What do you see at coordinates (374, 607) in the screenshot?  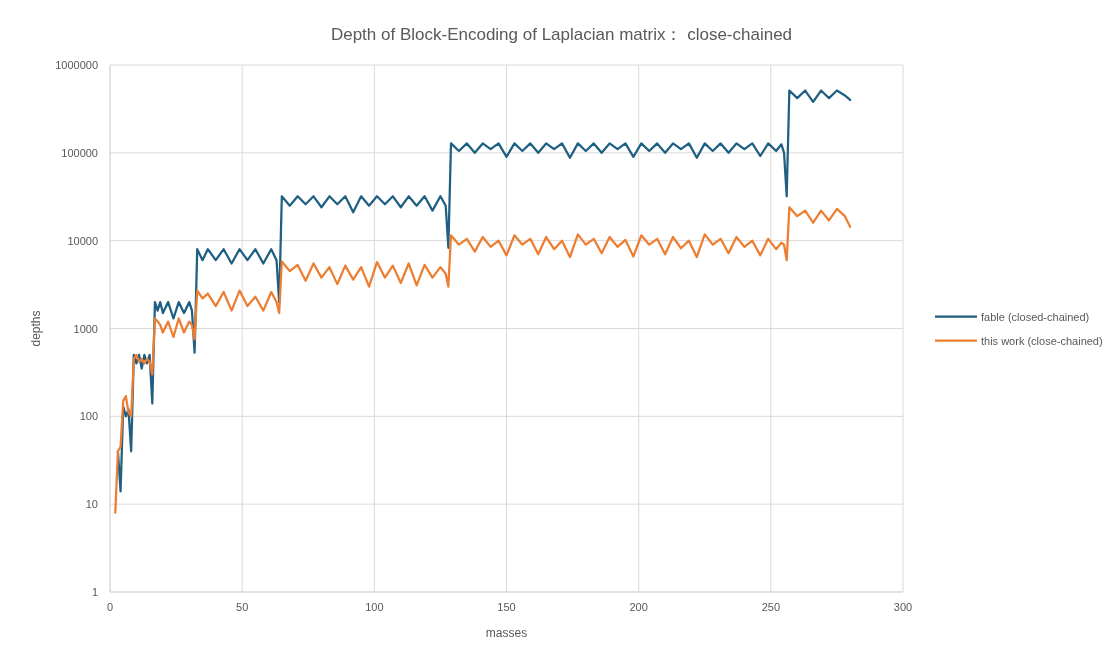 I see `x-tick-label: 100` at bounding box center [374, 607].